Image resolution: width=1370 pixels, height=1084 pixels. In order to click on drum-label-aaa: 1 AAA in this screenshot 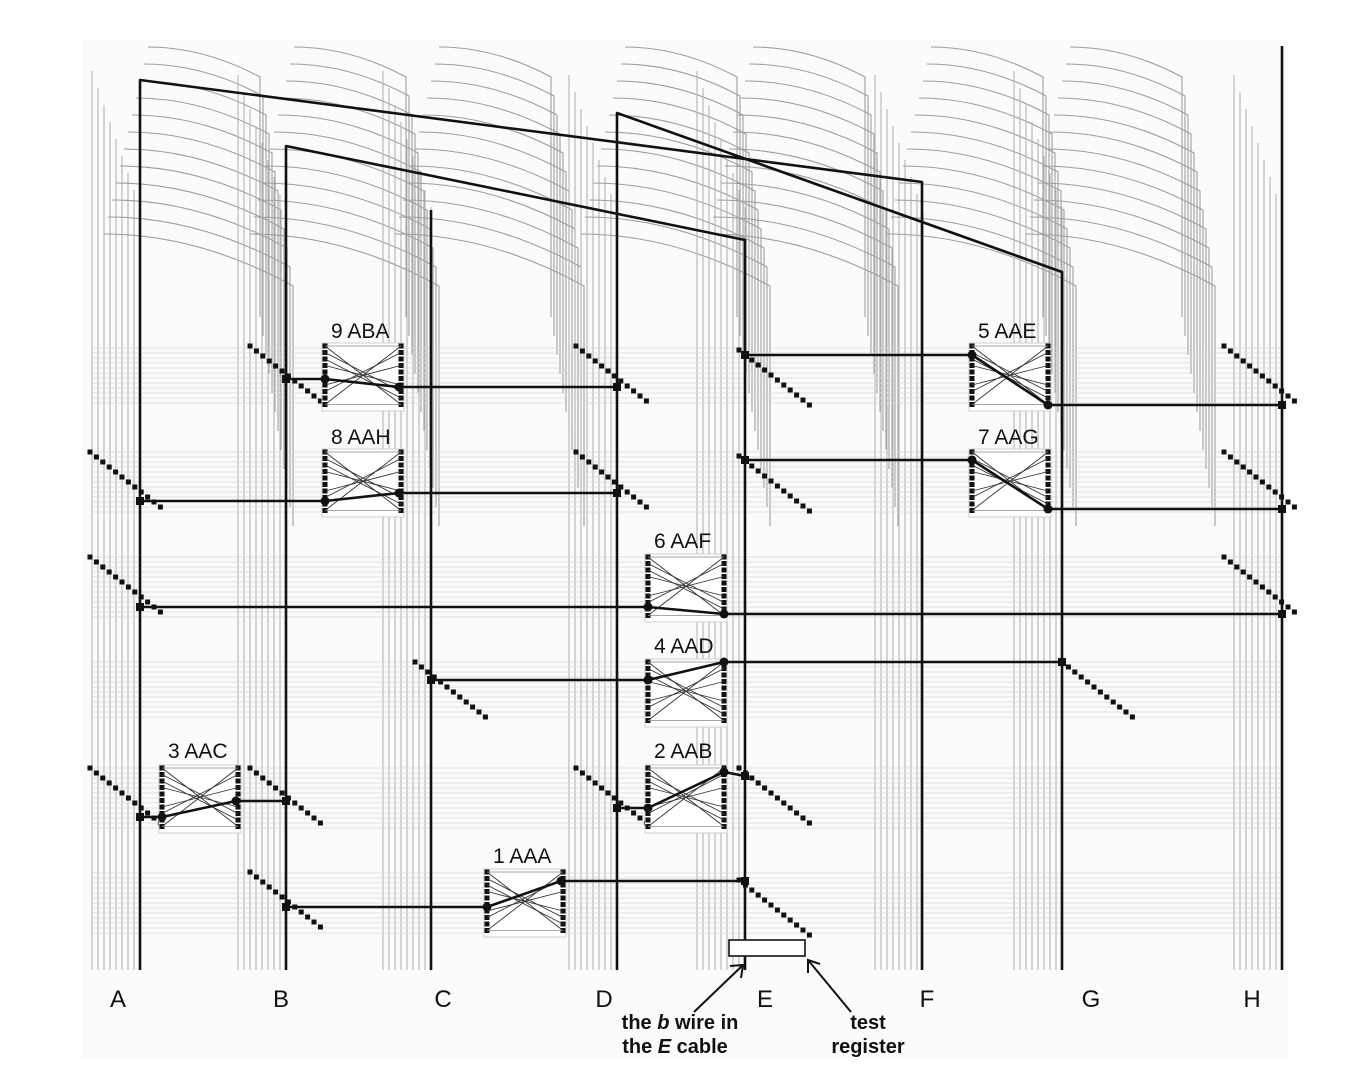, I will do `click(522, 856)`.